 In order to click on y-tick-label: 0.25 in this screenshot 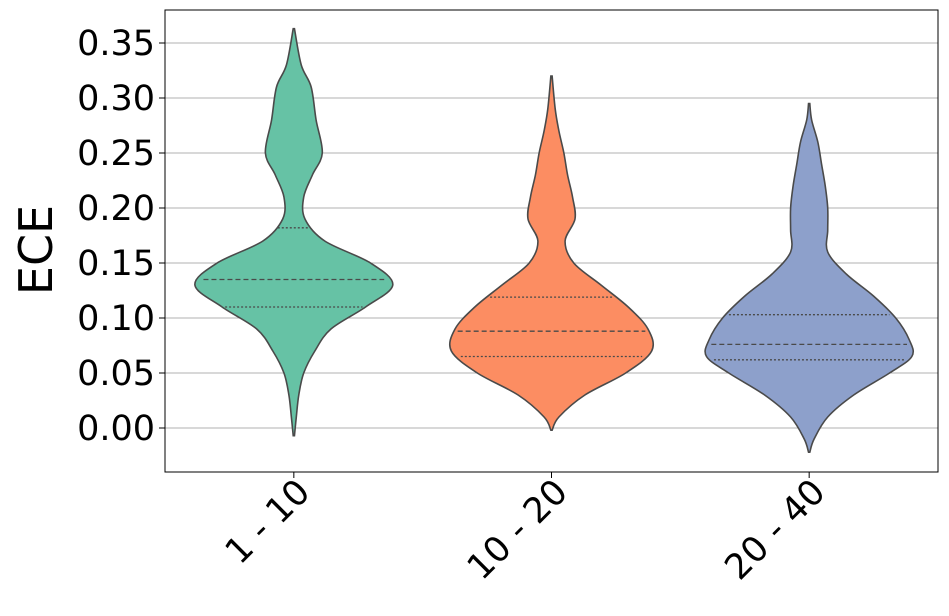, I will do `click(116, 154)`.